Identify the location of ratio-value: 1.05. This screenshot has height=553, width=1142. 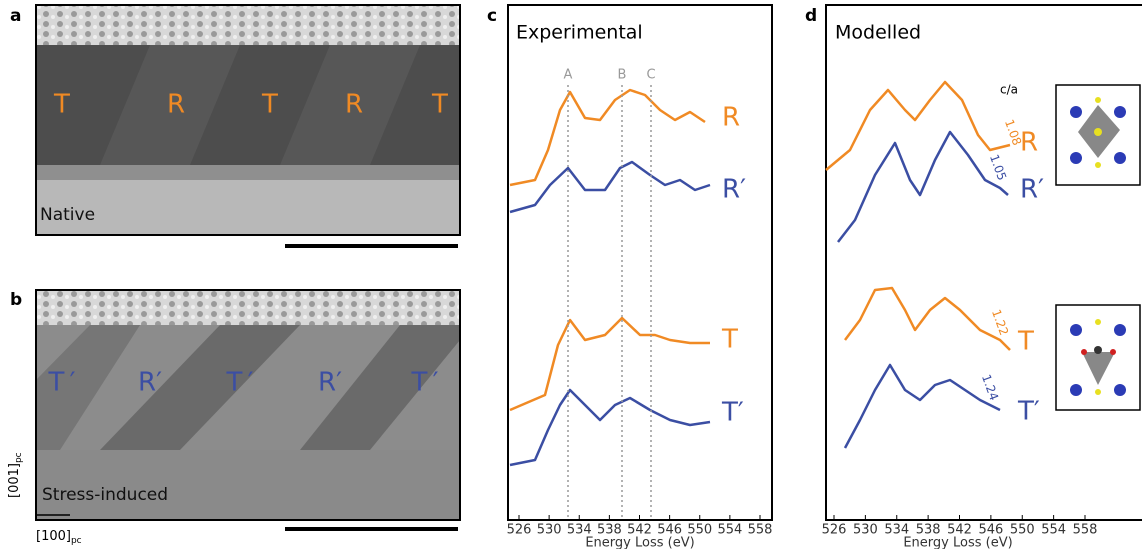
(998, 167).